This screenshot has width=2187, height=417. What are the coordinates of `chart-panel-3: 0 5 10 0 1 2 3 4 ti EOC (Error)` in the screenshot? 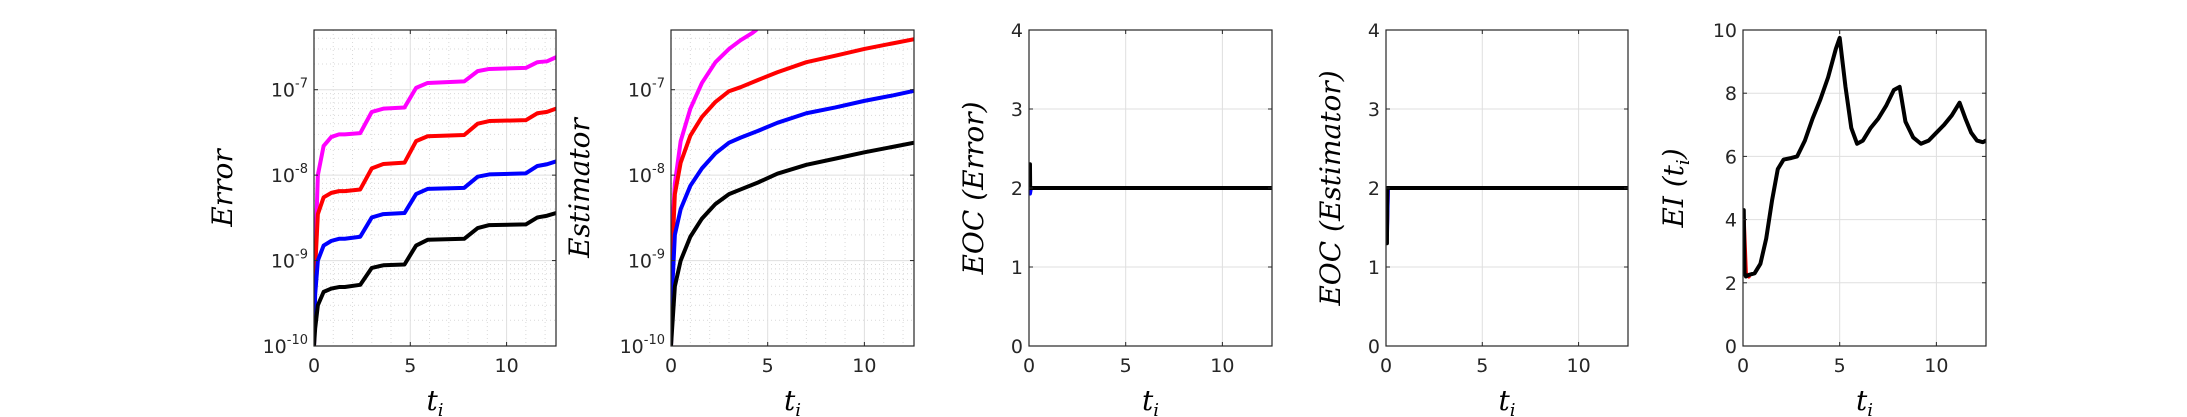 It's located at (1115, 218).